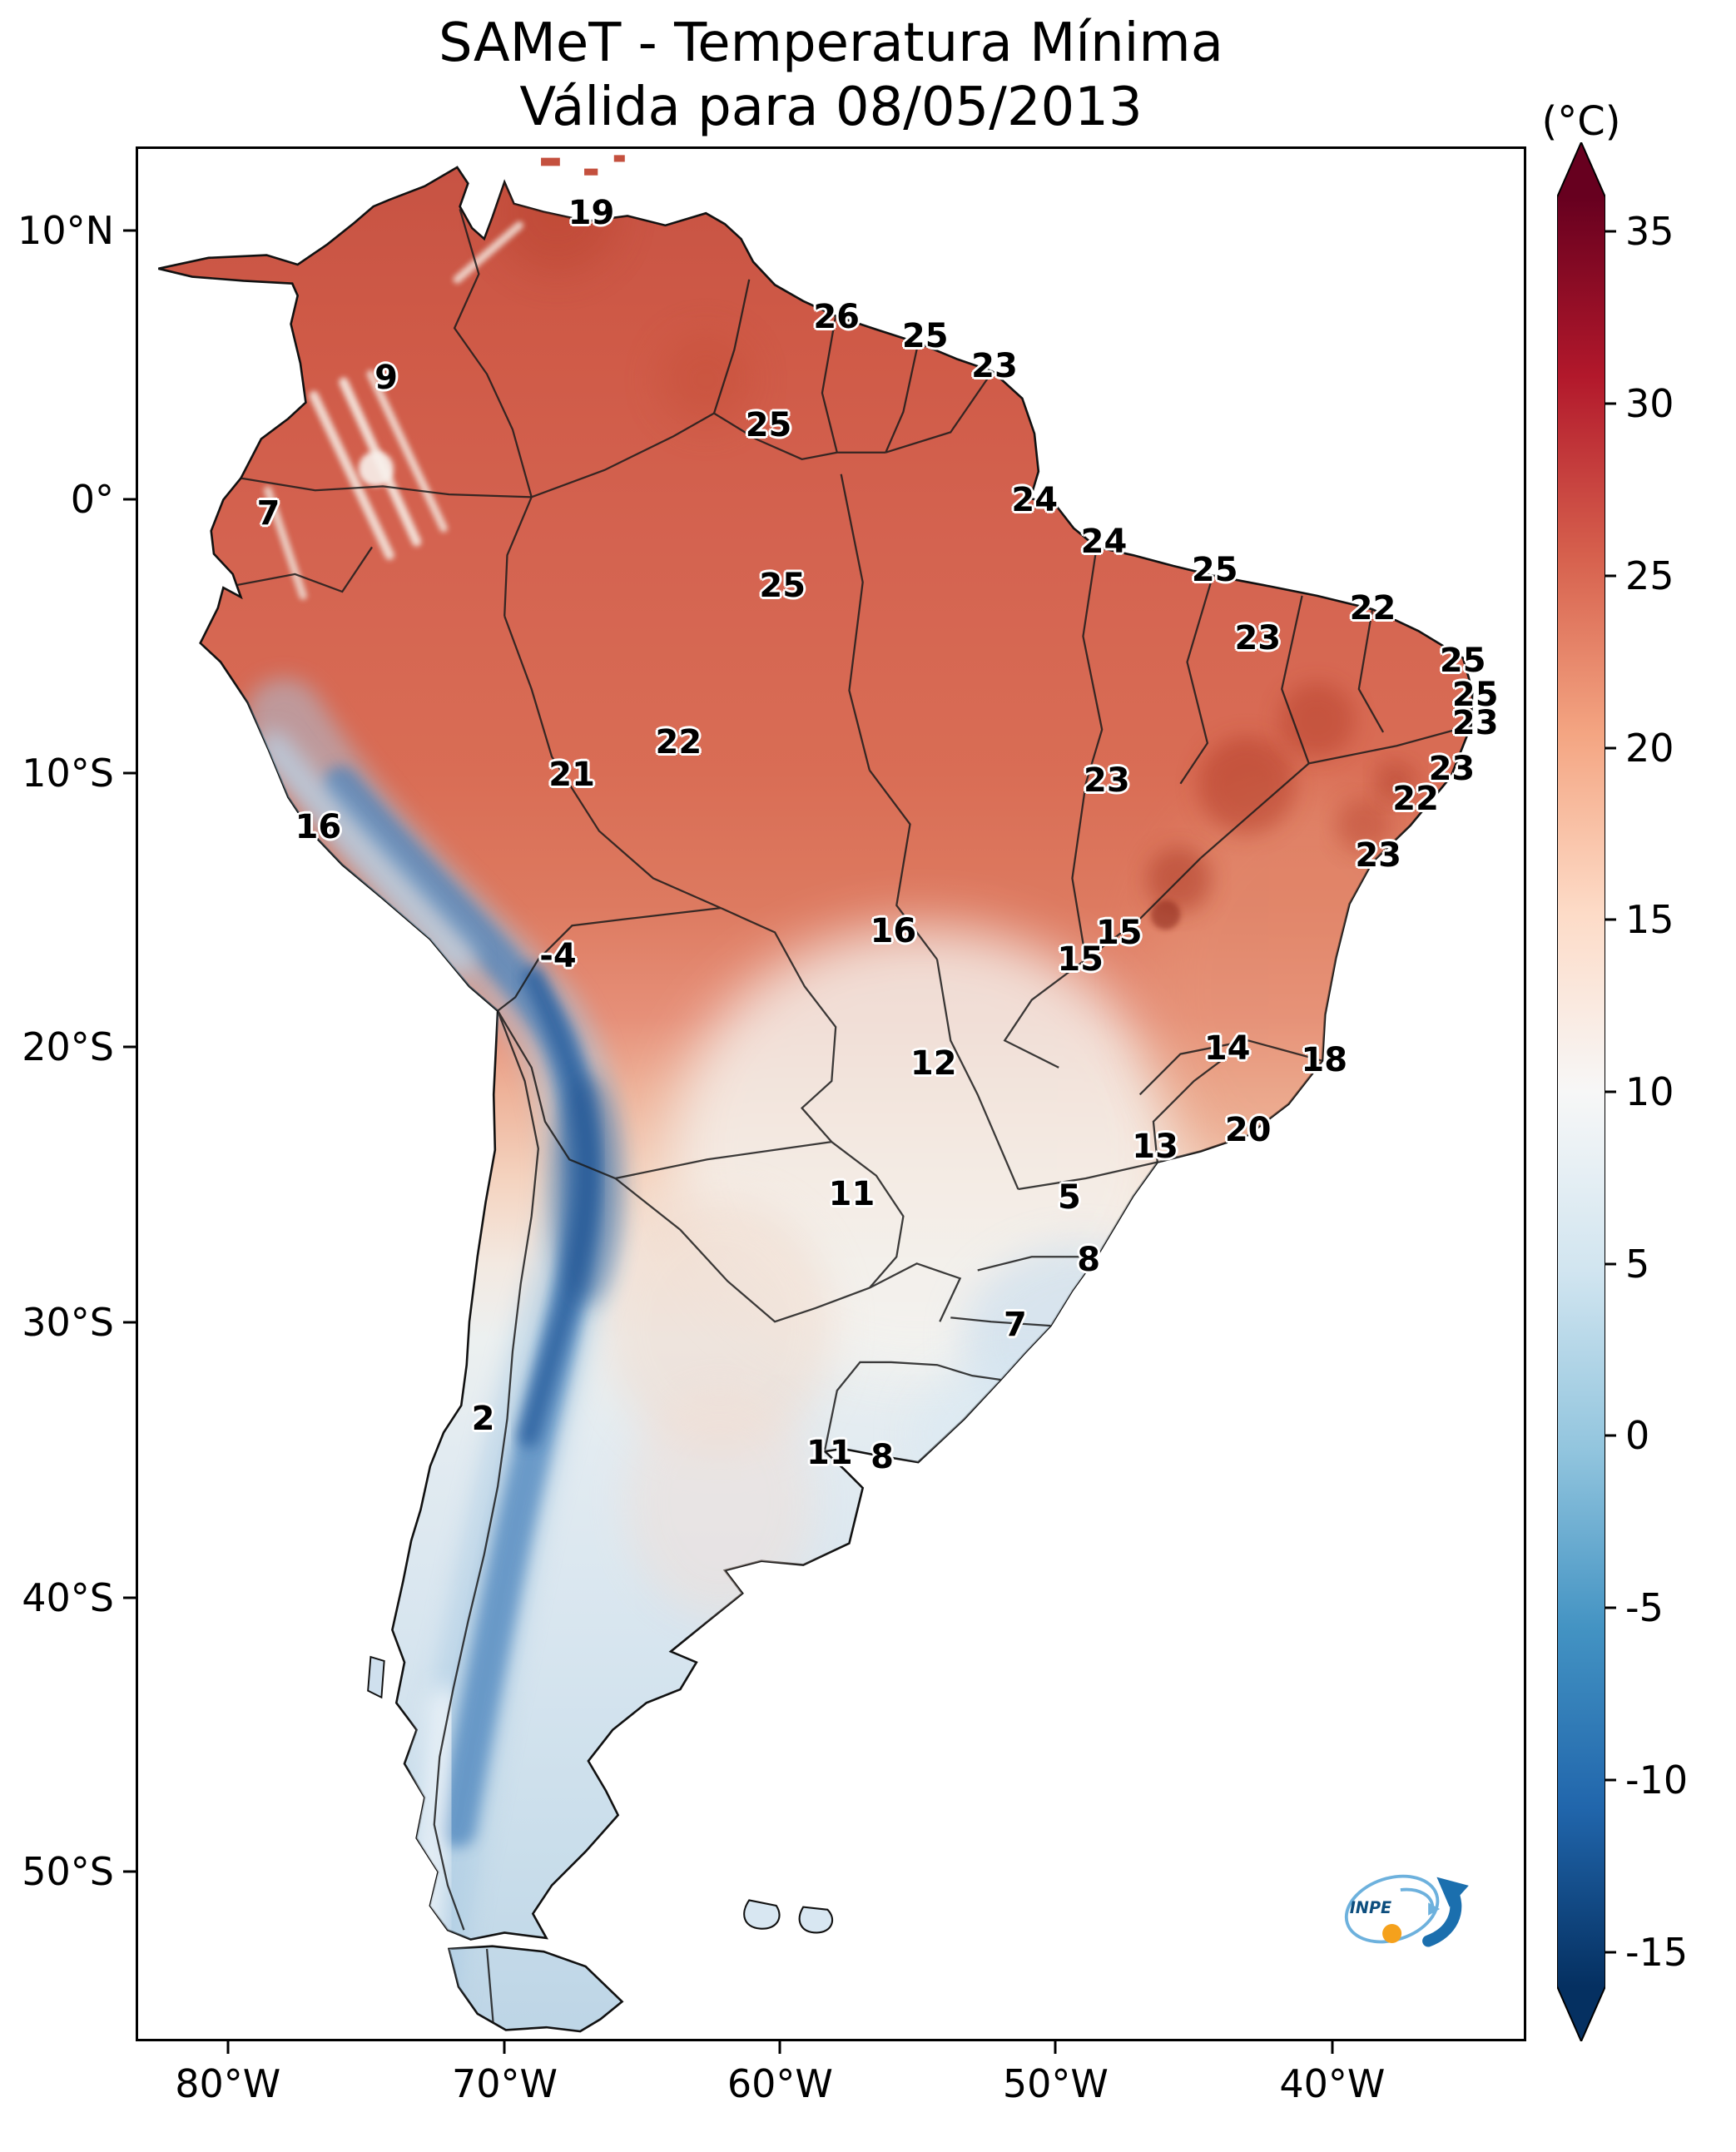  I want to click on chart-title-line2: Válida para 08/05/2013, so click(831, 107).